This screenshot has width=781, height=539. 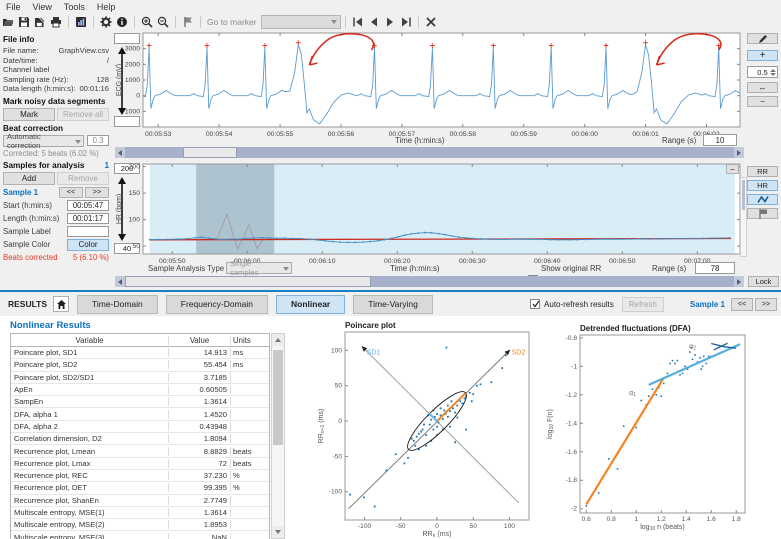 I want to click on hr-collapse-button: −, so click(x=732, y=169).